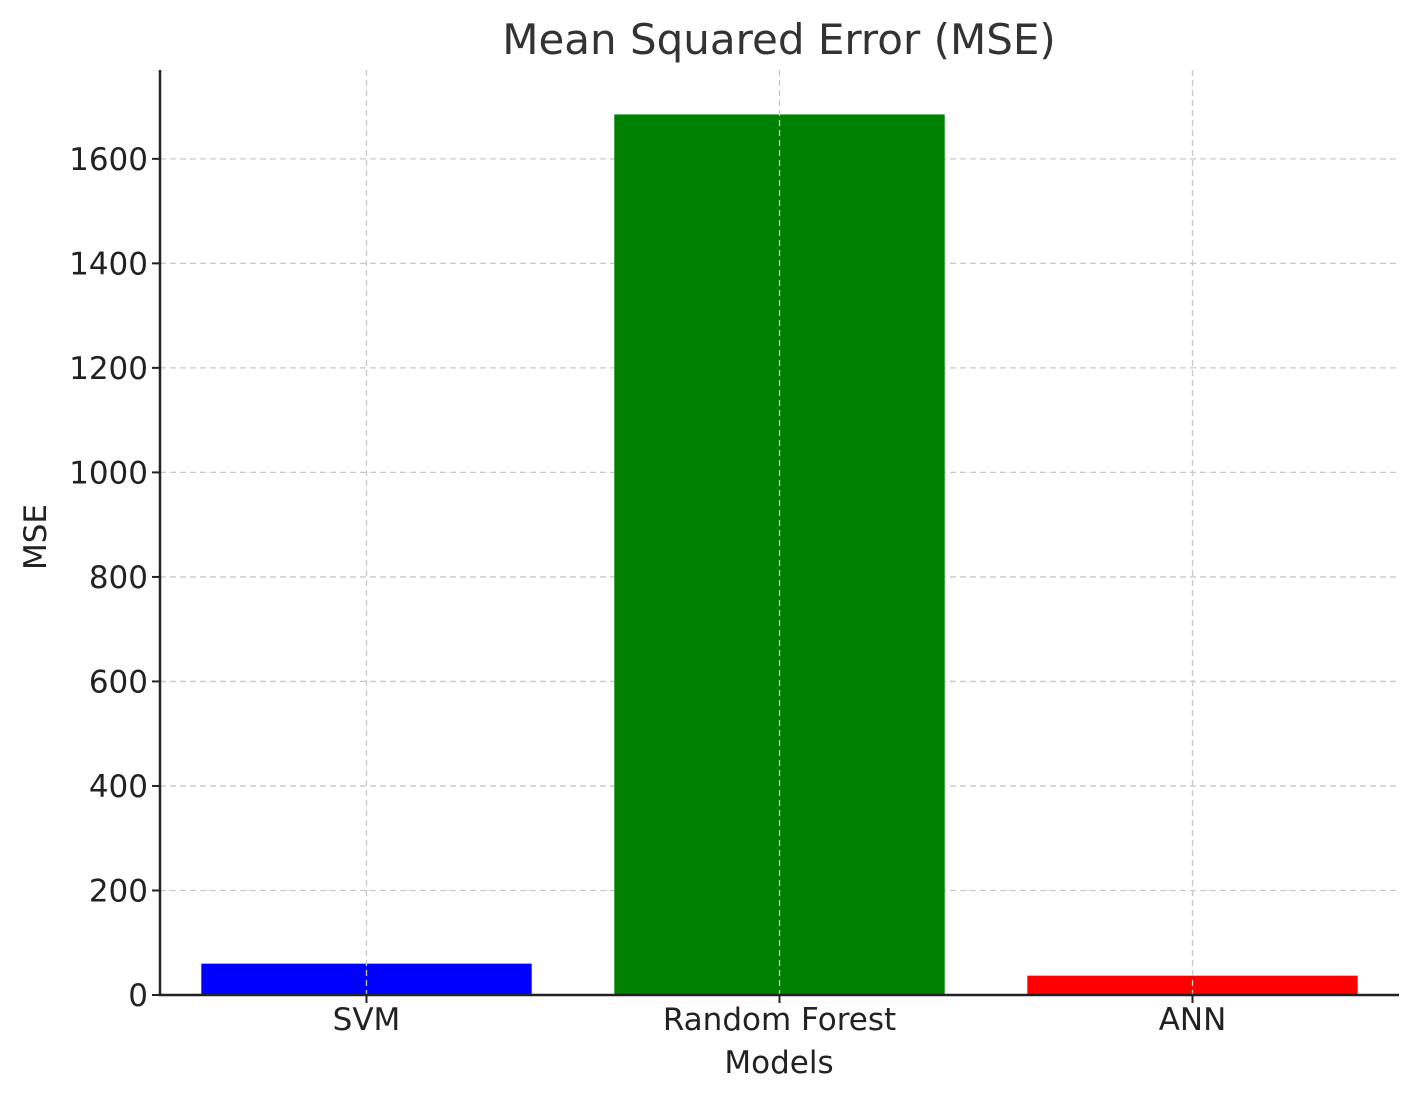 The image size is (1418, 1101). Describe the element at coordinates (366, 979) in the screenshot. I see `bar-svm` at that location.